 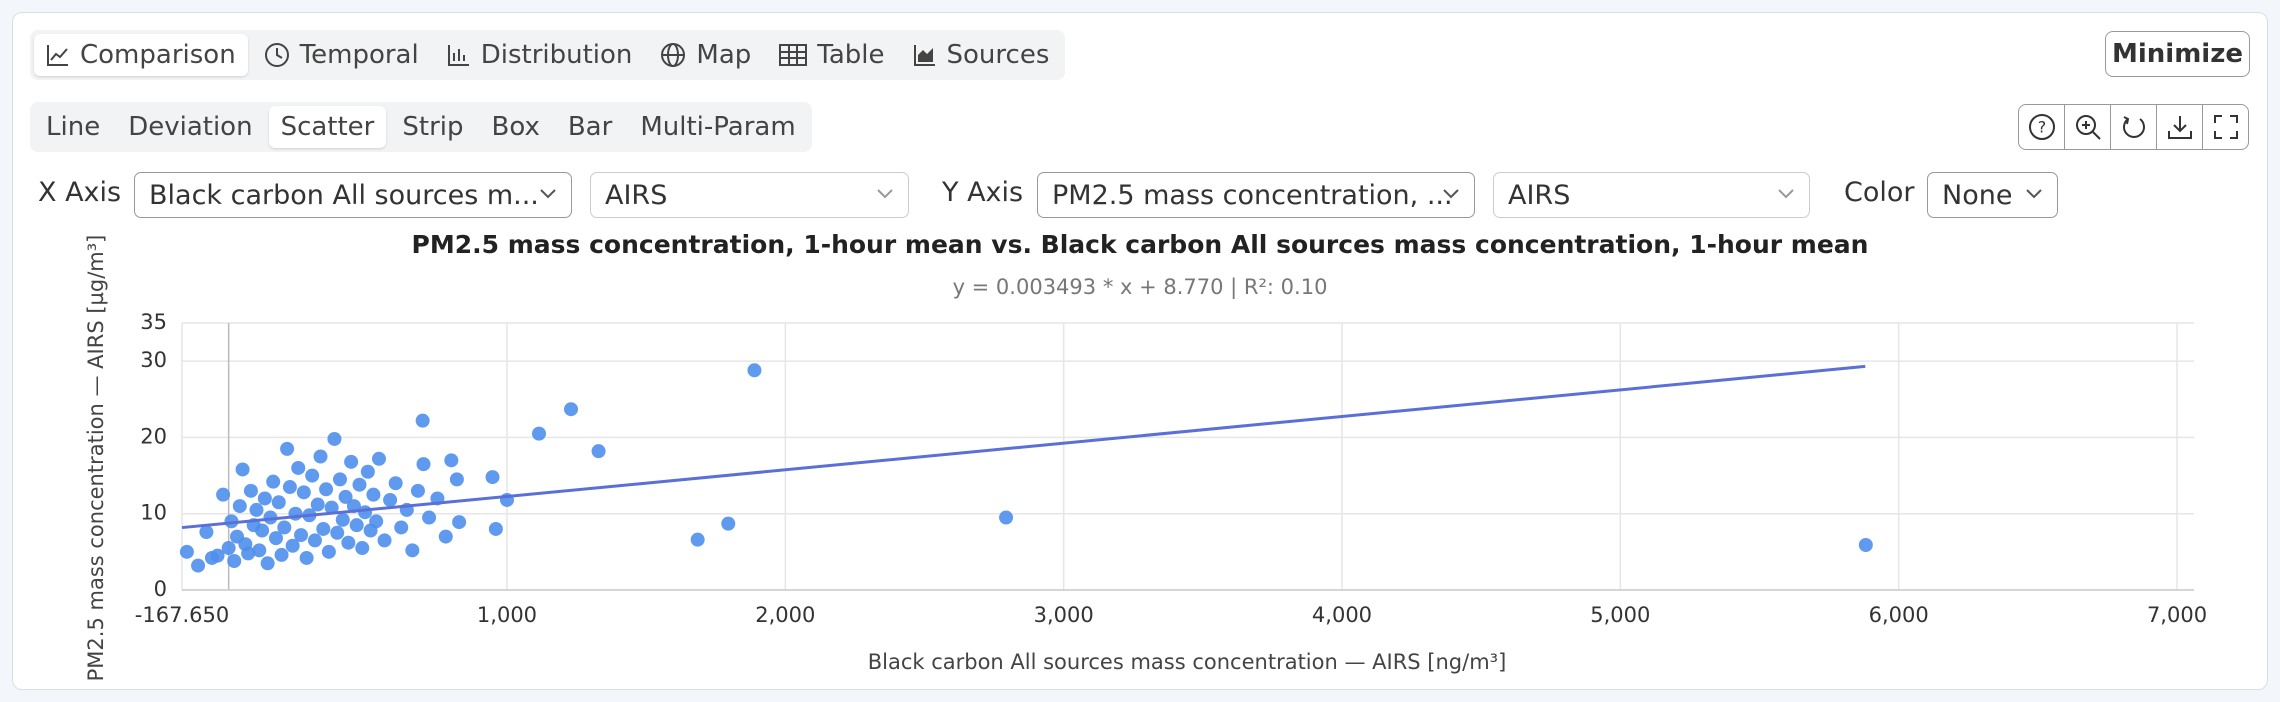 I want to click on tab: Temporal, so click(x=341, y=55).